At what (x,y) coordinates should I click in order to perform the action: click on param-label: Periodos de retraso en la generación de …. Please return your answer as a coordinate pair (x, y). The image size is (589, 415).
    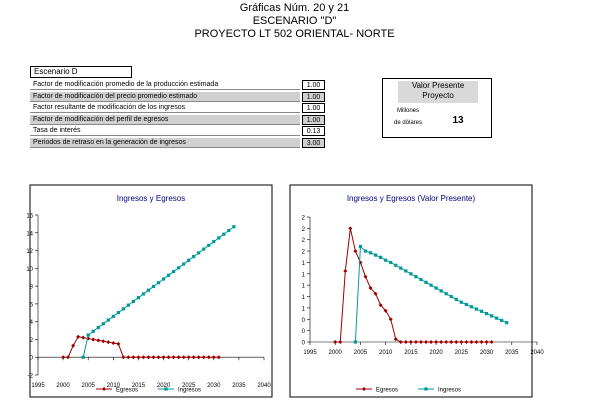
    Looking at the image, I should click on (165, 142).